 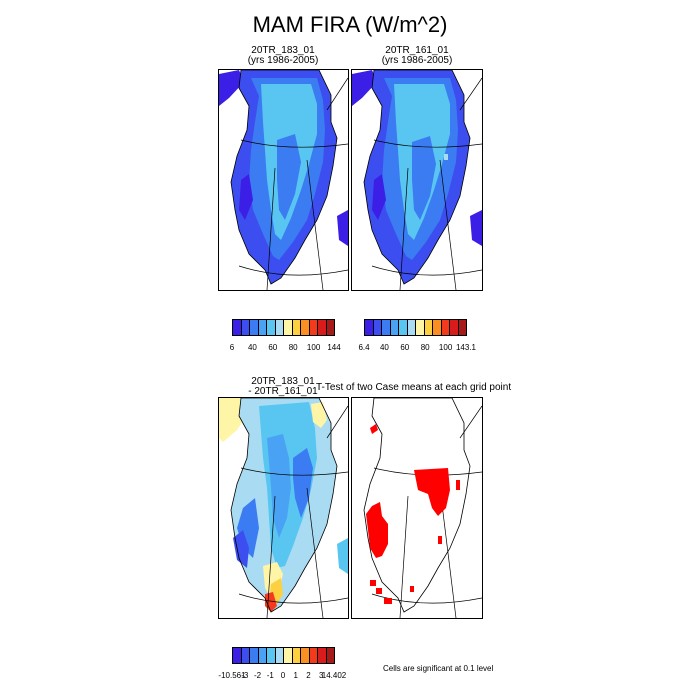 I want to click on panel-title-diff: 20TR_183_01 - 20TR_161_01, so click(x=283, y=387).